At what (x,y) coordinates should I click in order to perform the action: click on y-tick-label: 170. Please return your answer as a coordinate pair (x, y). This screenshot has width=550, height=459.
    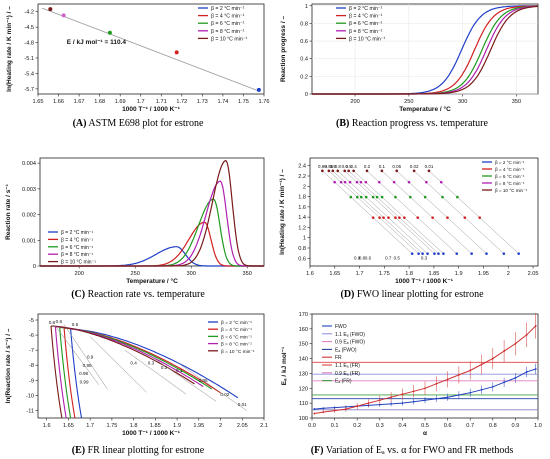
    Looking at the image, I should click on (303, 315).